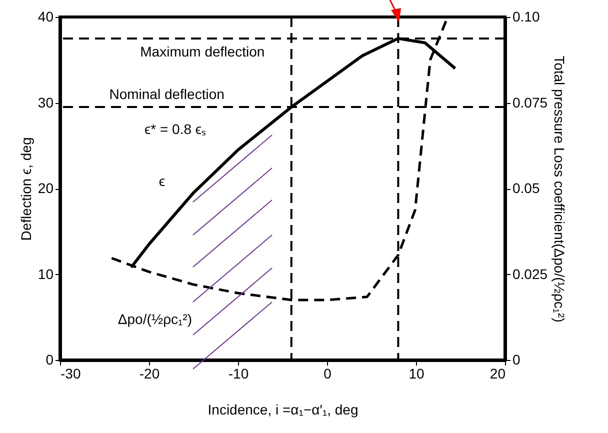 This screenshot has height=433, width=608. What do you see at coordinates (516, 360) in the screenshot?
I see `y2-tick-label: 0` at bounding box center [516, 360].